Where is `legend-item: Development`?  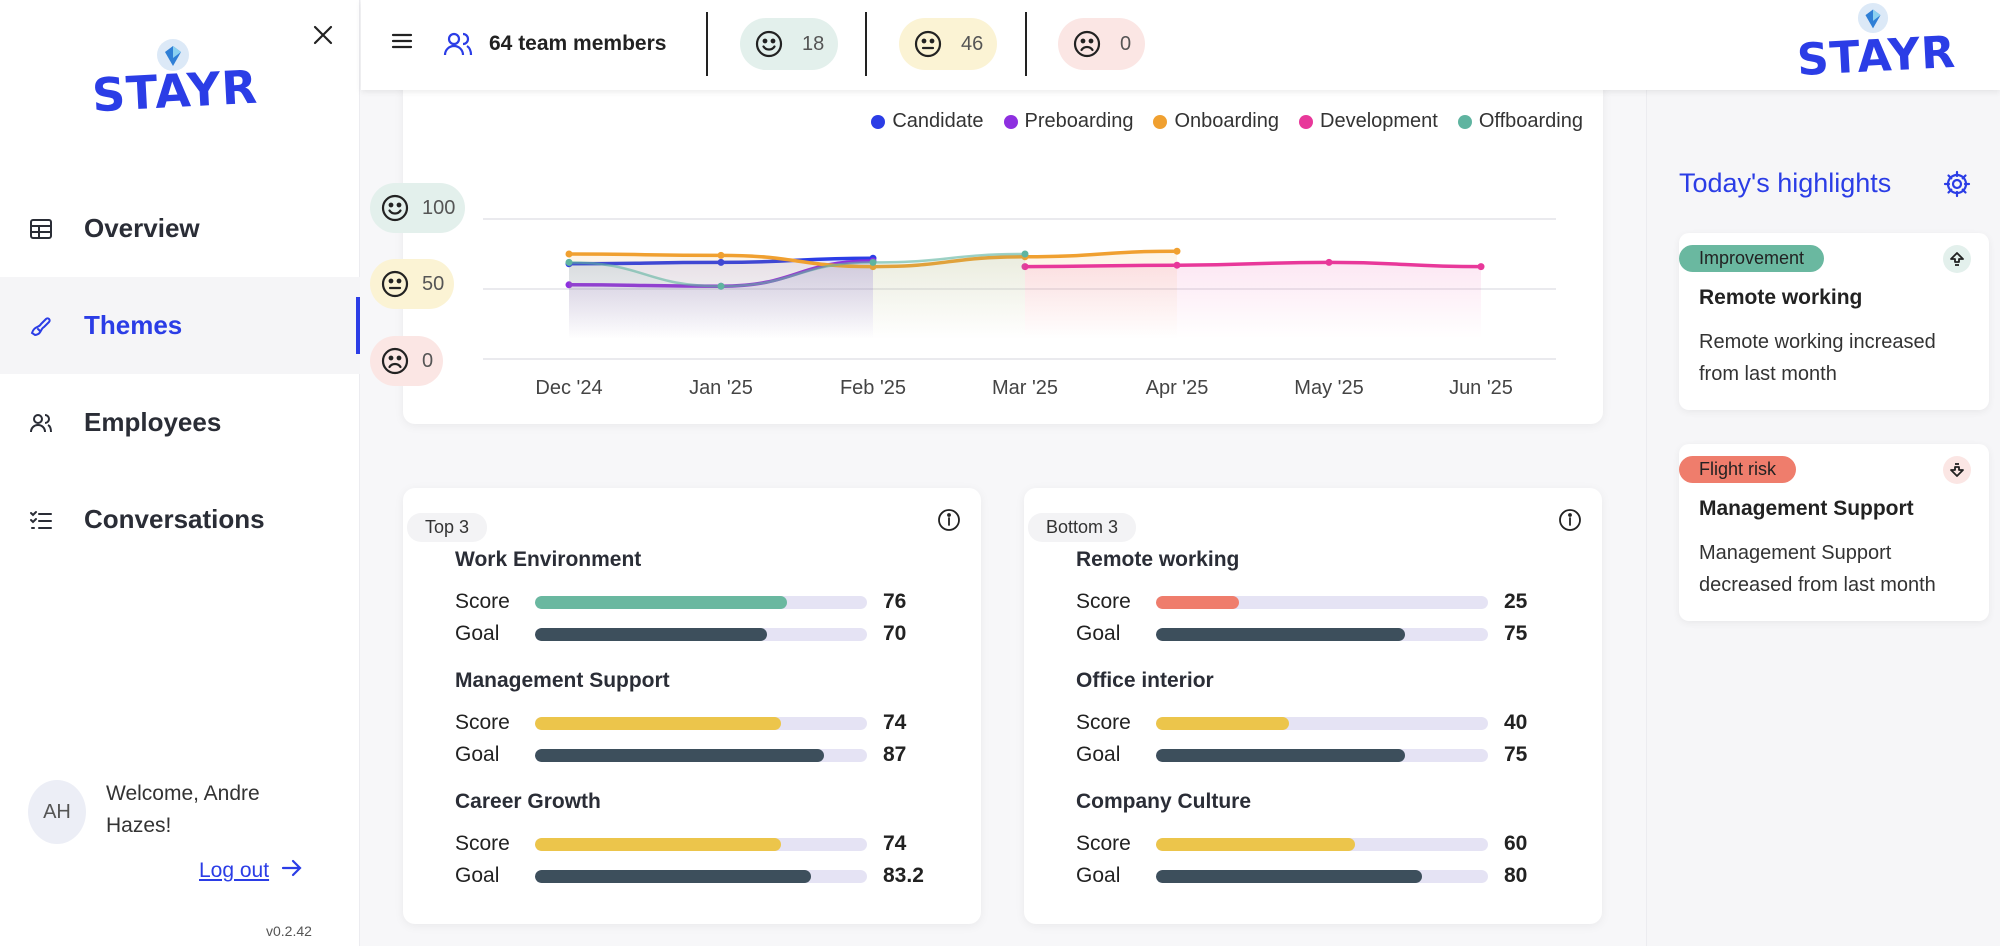
legend-item: Development is located at coordinates (1368, 121).